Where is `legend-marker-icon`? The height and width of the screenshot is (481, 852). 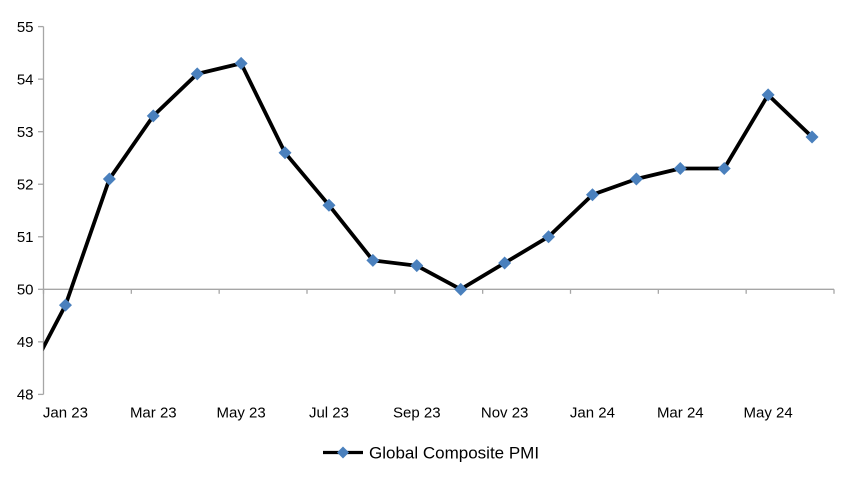
legend-marker-icon is located at coordinates (343, 452).